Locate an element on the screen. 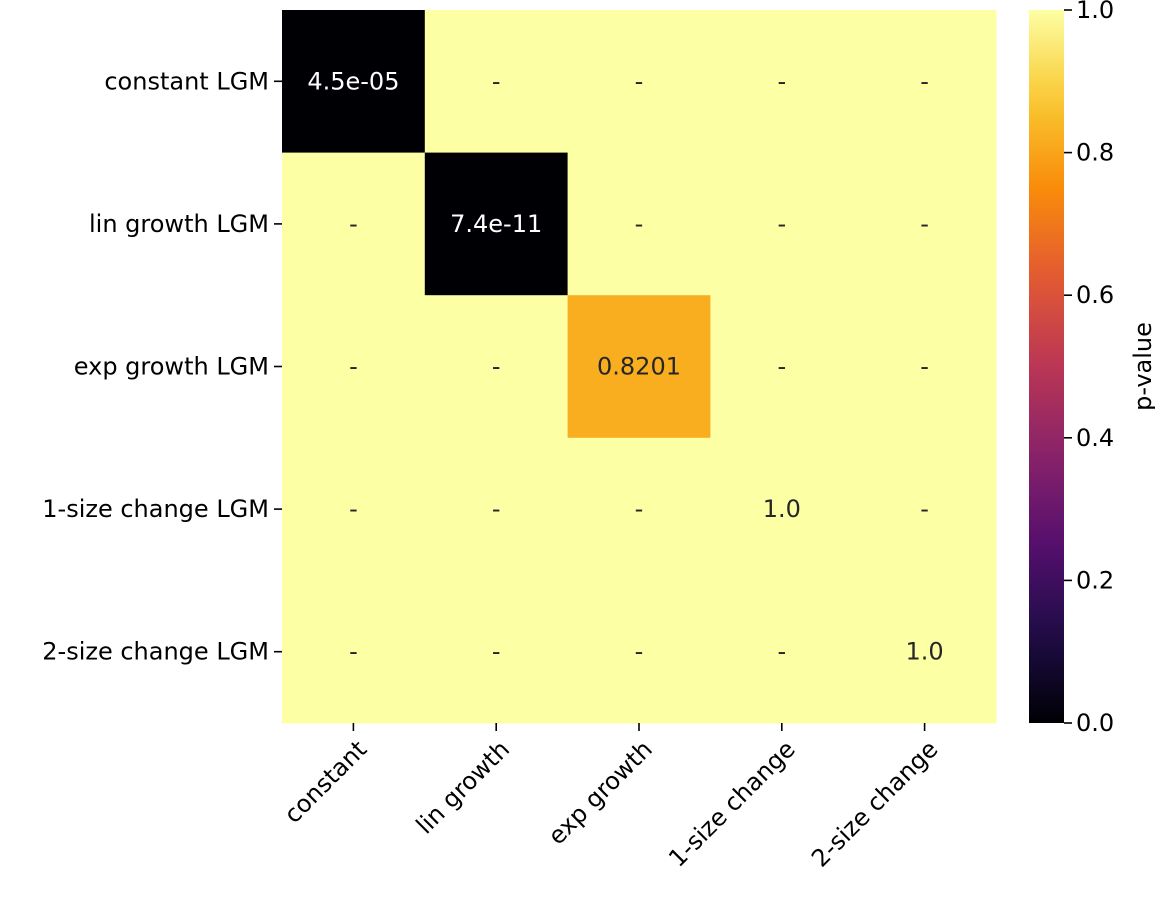 The width and height of the screenshot is (1155, 899). y-tick-label: 1-size change LGM is located at coordinates (155, 509).